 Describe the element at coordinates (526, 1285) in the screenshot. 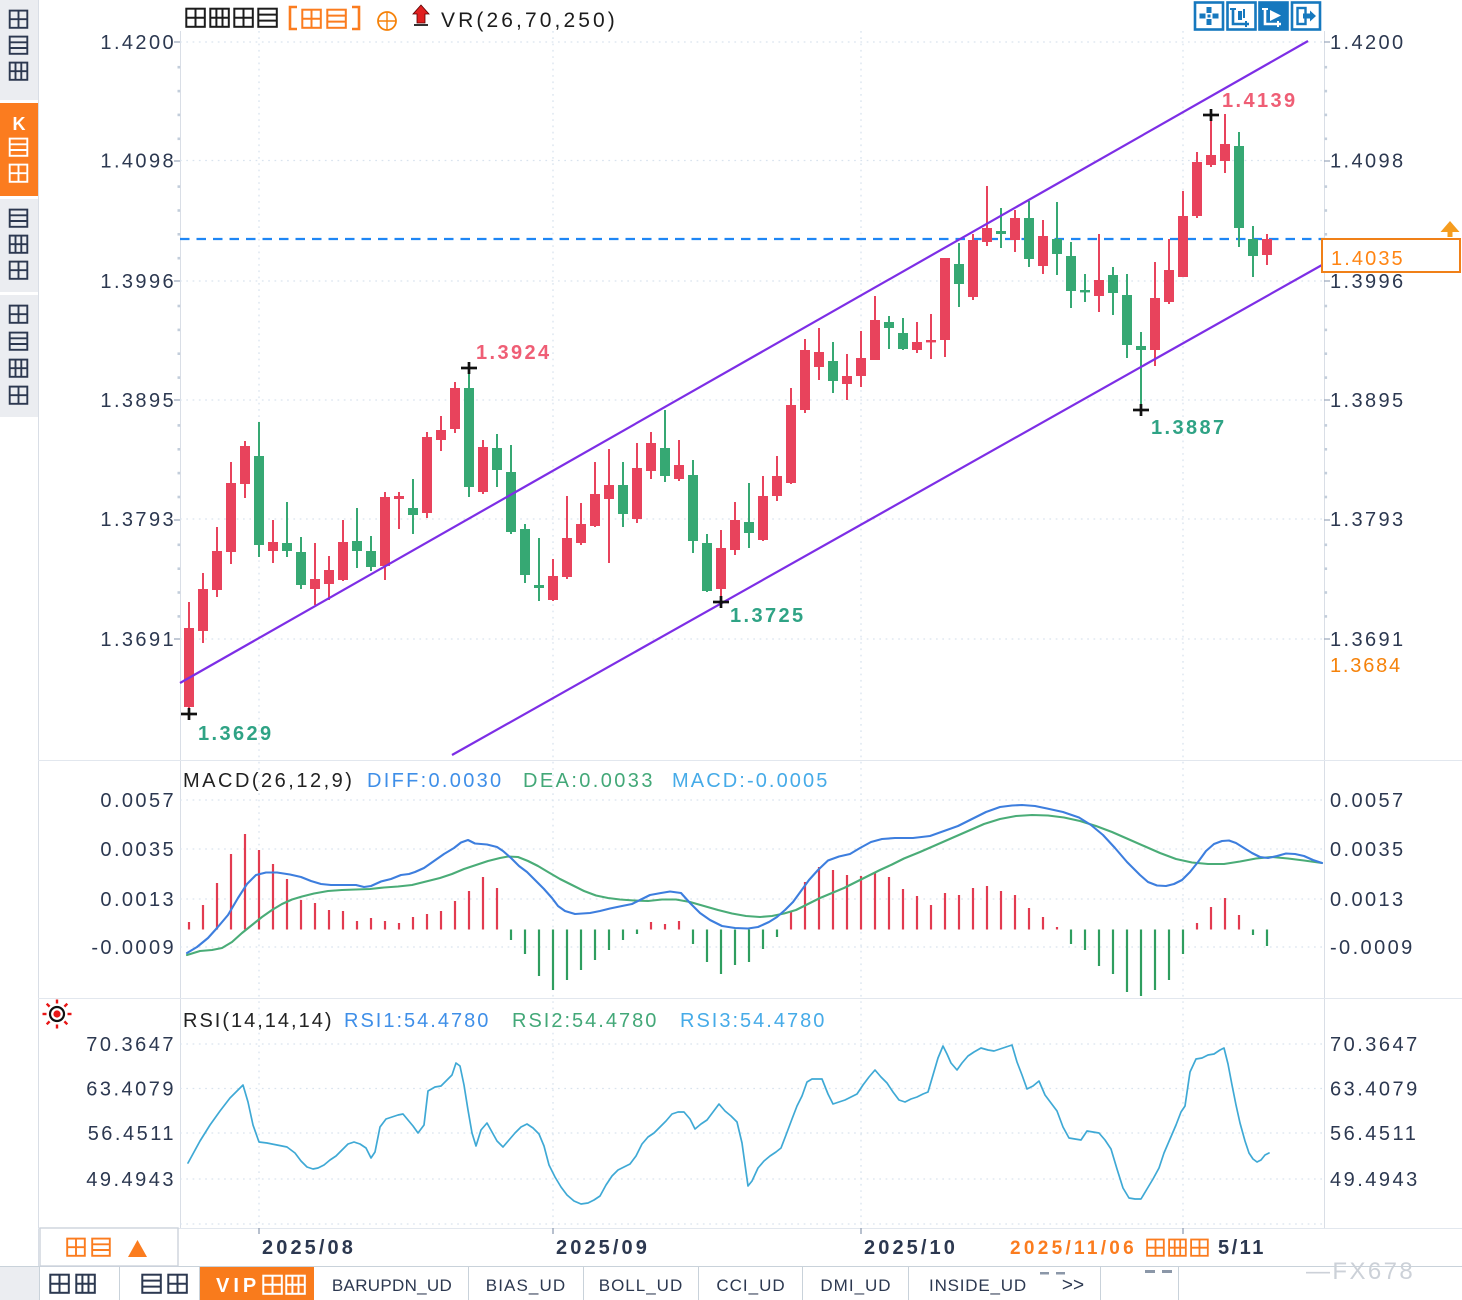

I see `svg-text: BIAS_UD` at that location.